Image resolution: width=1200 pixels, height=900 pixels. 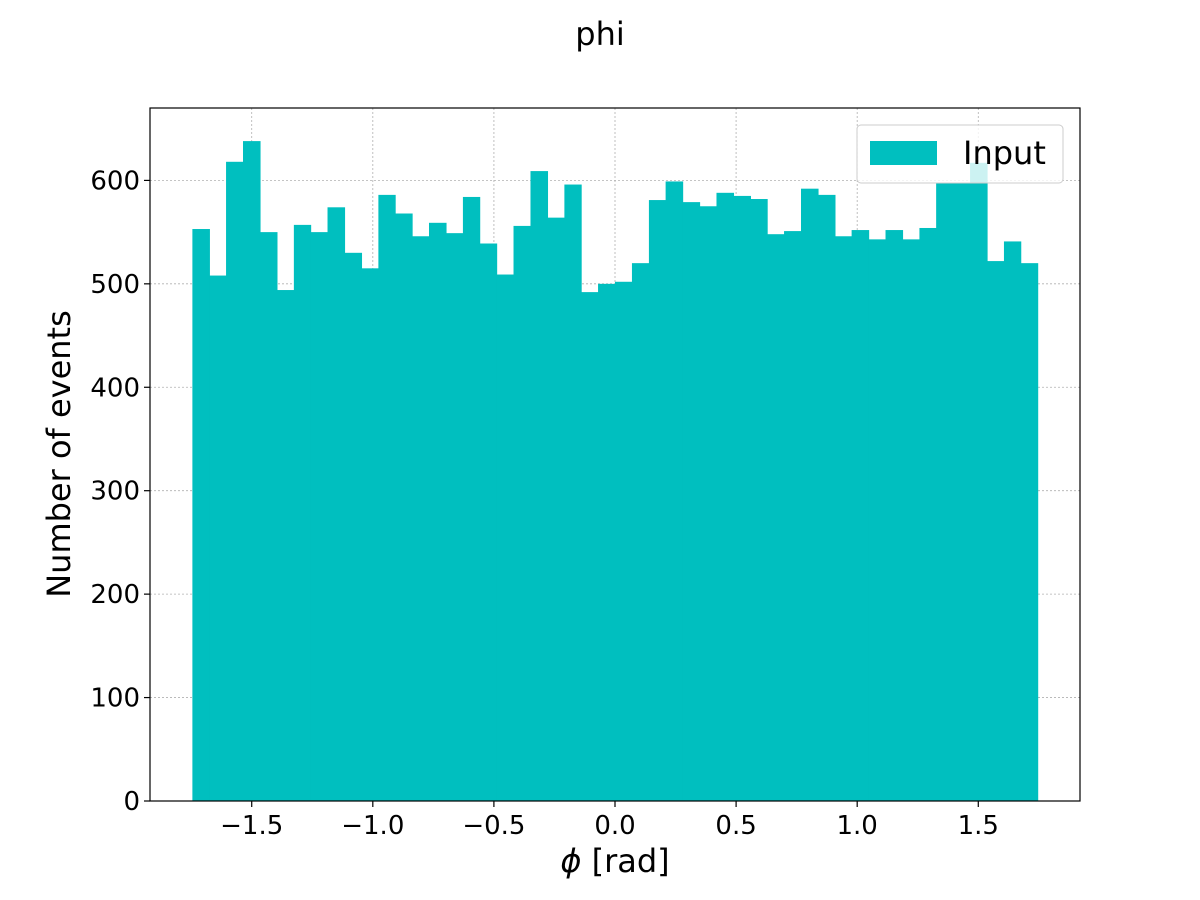 I want to click on legend-swatch, so click(x=903, y=153).